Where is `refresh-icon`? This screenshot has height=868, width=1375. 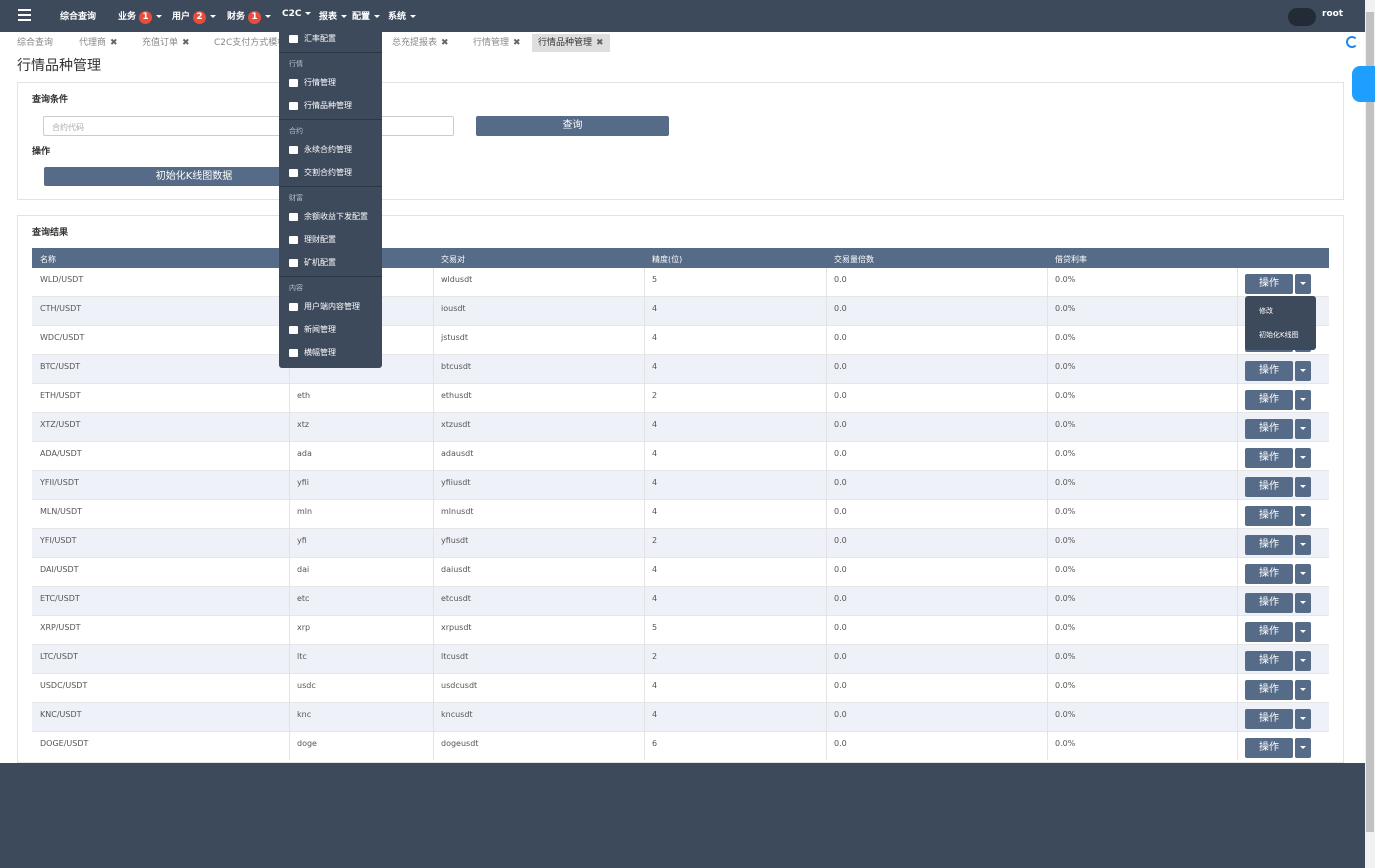 refresh-icon is located at coordinates (1352, 42).